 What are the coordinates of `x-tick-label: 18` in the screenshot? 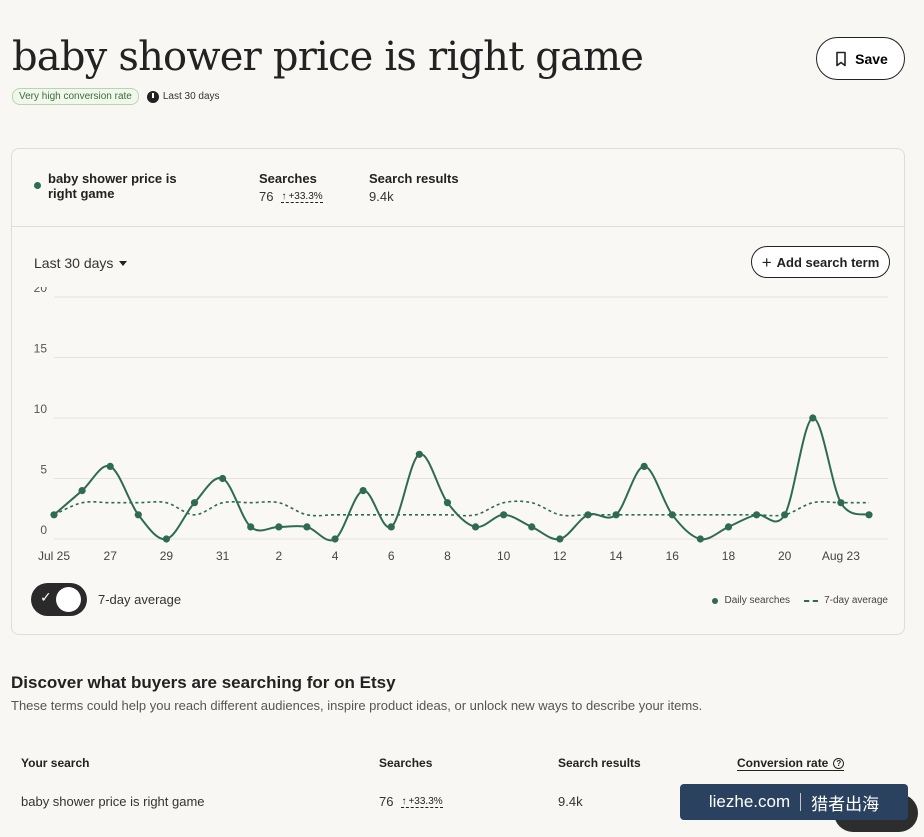 It's located at (729, 556).